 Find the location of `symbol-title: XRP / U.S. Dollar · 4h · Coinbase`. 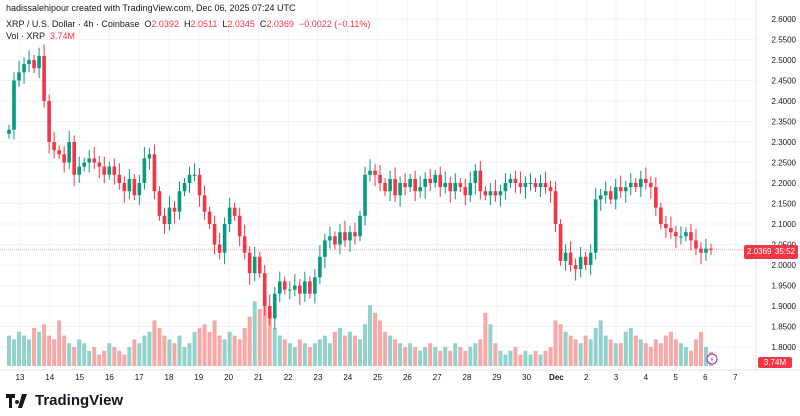

symbol-title: XRP / U.S. Dollar · 4h · Coinbase is located at coordinates (73, 24).